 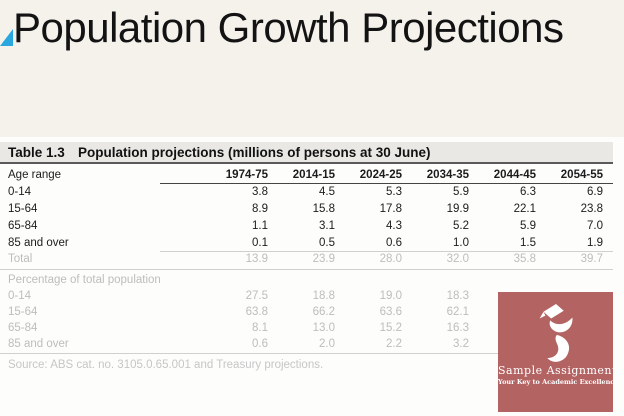 I want to click on table-row: 0-14 27.5 18.8 19.0 18.3, so click(x=306, y=296).